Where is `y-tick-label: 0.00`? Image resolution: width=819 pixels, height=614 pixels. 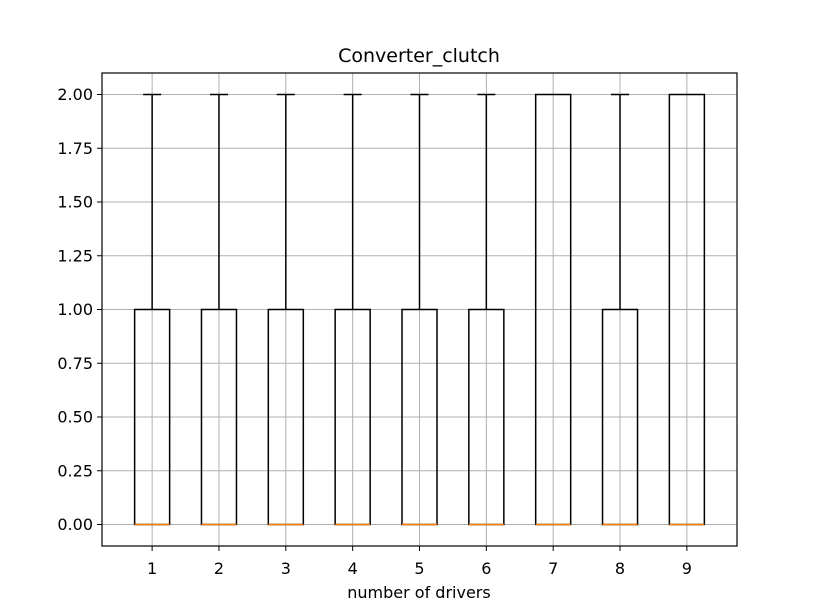 y-tick-label: 0.00 is located at coordinates (75, 524).